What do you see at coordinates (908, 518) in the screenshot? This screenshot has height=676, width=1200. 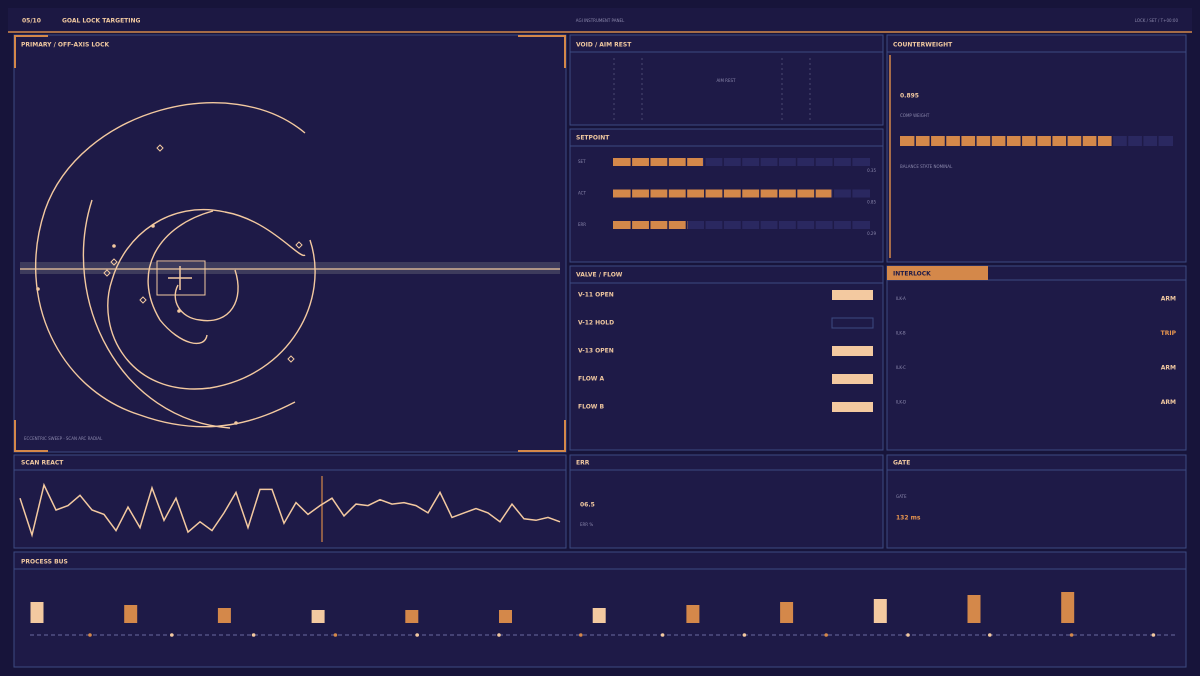 I see `gate-value: 132 ms` at bounding box center [908, 518].